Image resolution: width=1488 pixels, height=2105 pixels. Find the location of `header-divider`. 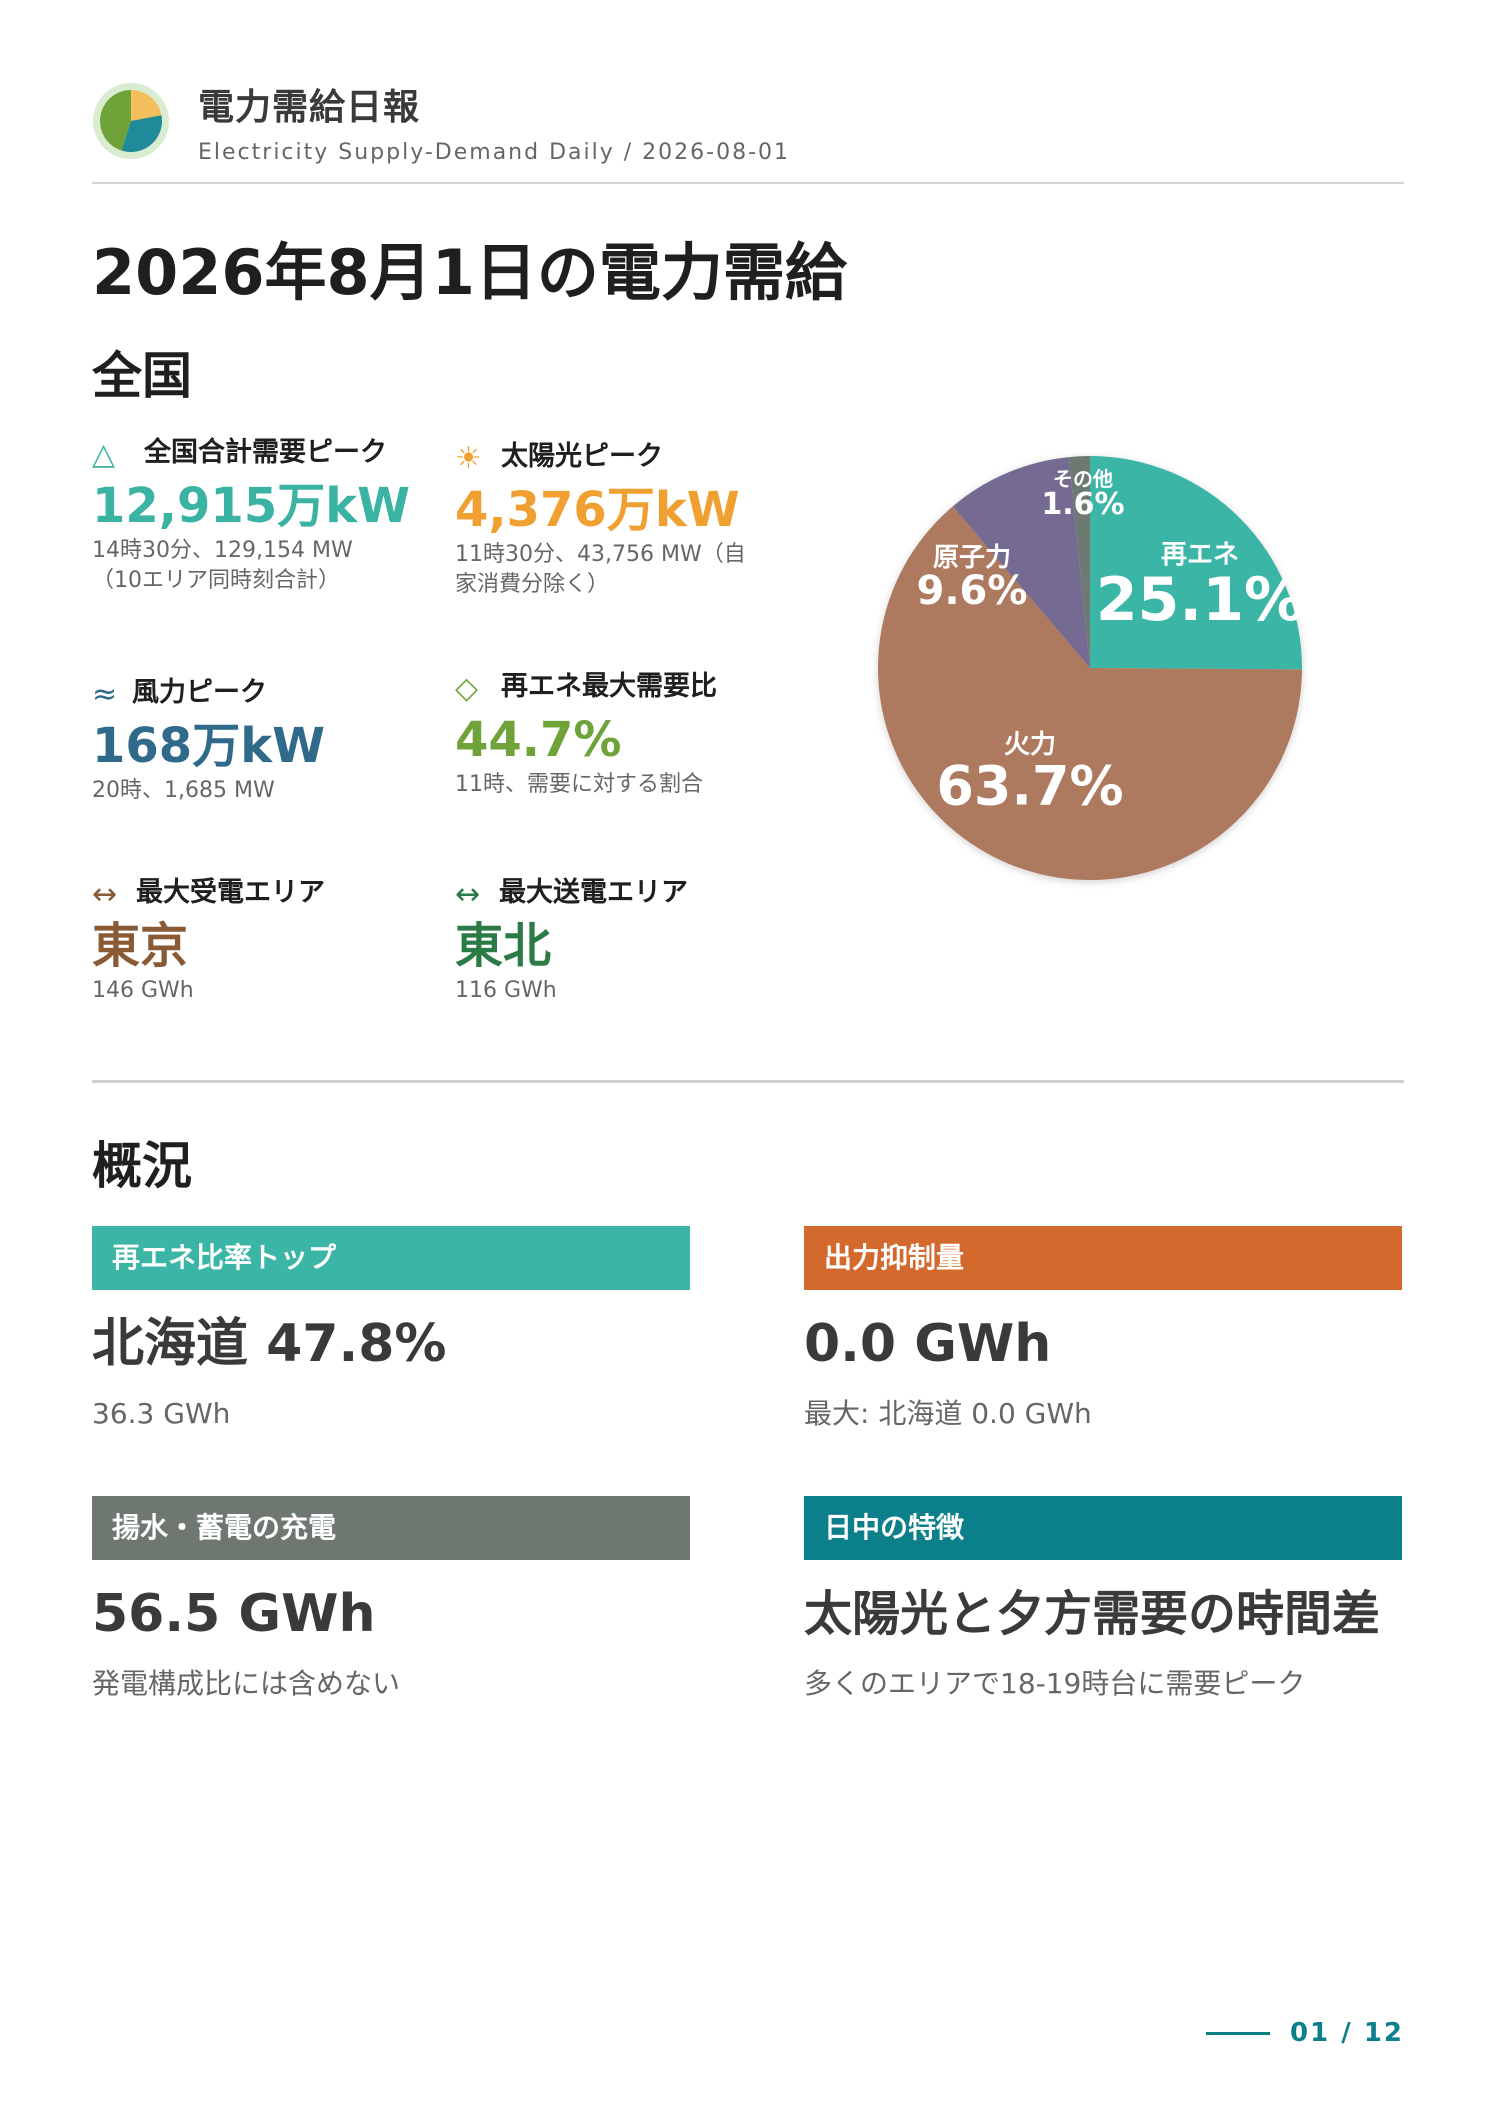

header-divider is located at coordinates (748, 183).